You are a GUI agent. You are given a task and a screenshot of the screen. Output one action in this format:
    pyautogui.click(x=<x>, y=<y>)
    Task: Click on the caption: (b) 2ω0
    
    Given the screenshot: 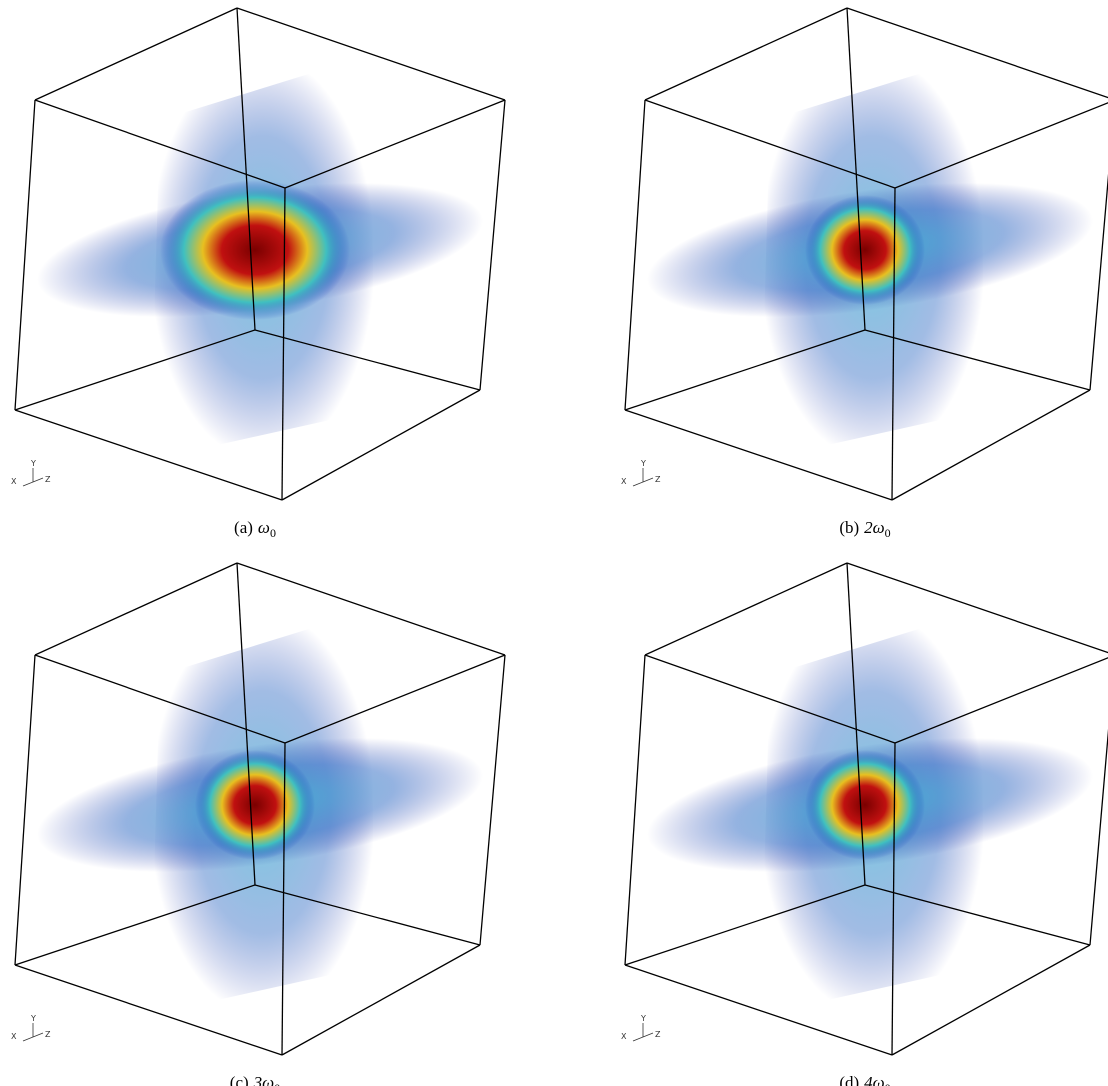 What is the action you would take?
    pyautogui.click(x=864, y=529)
    